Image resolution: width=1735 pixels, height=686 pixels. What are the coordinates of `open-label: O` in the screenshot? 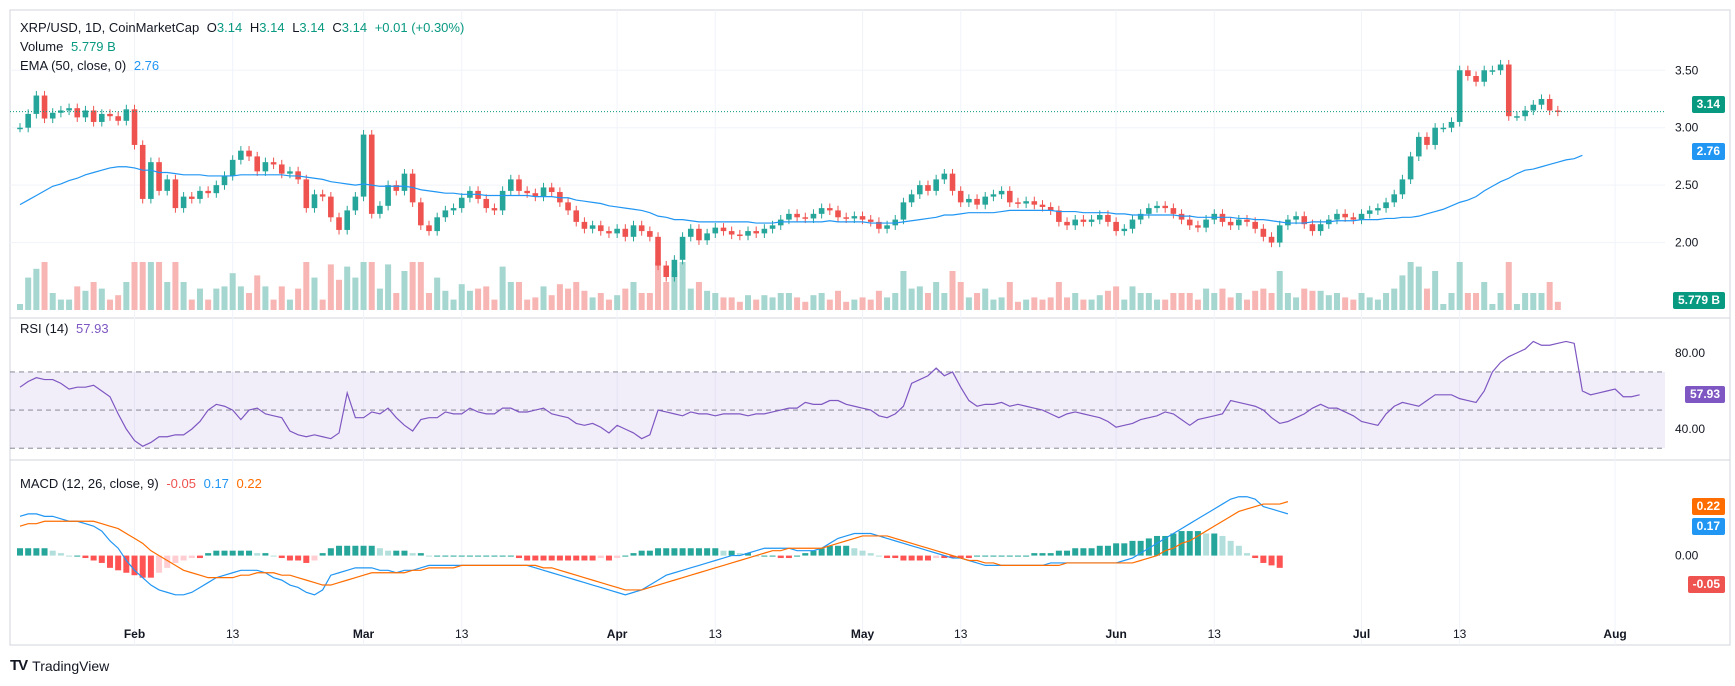 It's located at (211, 27).